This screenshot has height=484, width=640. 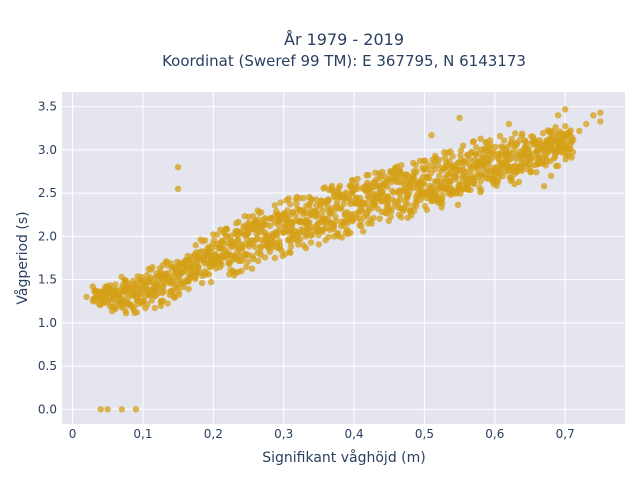 What do you see at coordinates (47, 193) in the screenshot?
I see `y-tick-label: 2.5` at bounding box center [47, 193].